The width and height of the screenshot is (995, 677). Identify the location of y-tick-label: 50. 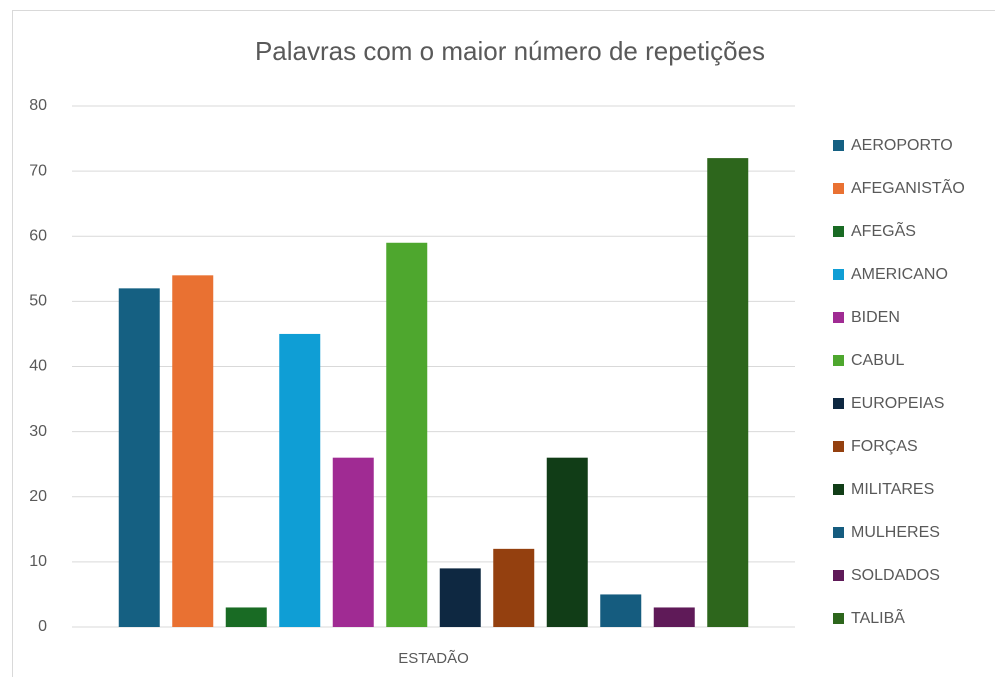
(38, 301).